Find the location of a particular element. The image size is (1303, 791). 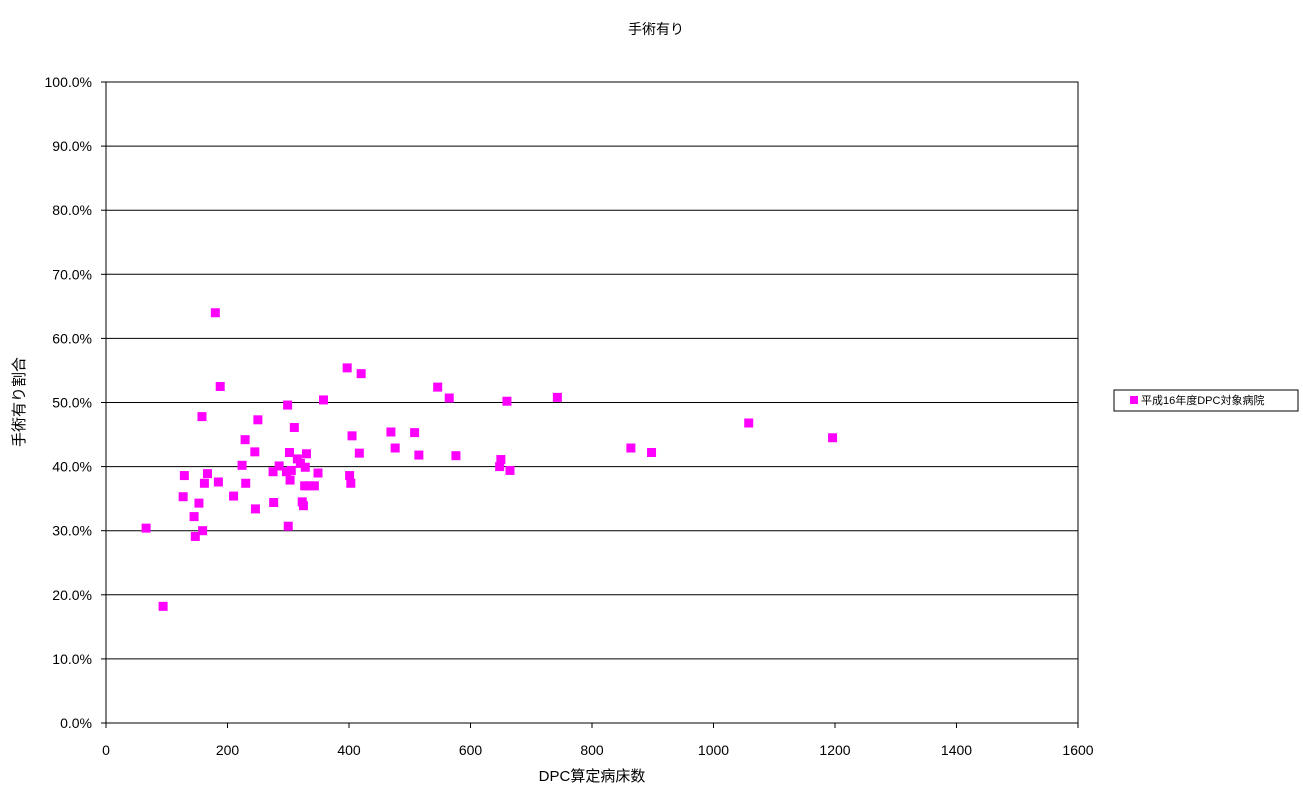

x-tick-label: 1400 is located at coordinates (956, 750).